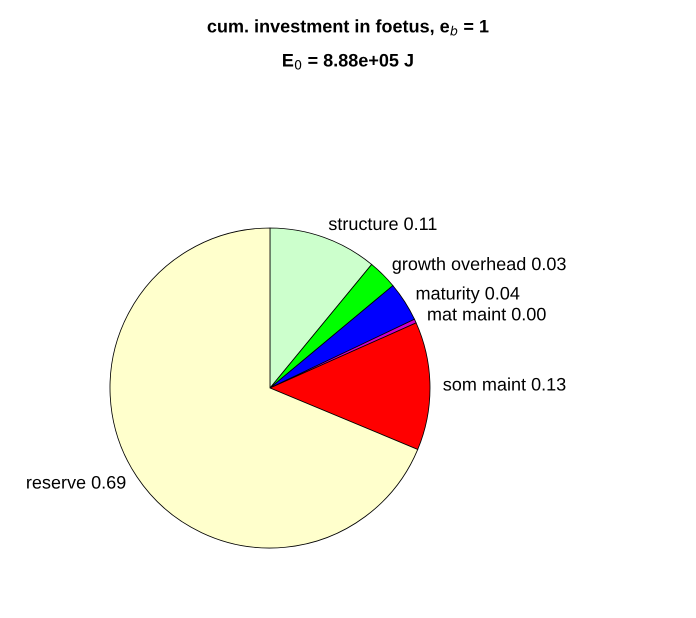 This screenshot has width=696, height=618. Describe the element at coordinates (348, 27) in the screenshot. I see `chart-title: cum. investment in foetus, e$_{b}$ = 1` at that location.